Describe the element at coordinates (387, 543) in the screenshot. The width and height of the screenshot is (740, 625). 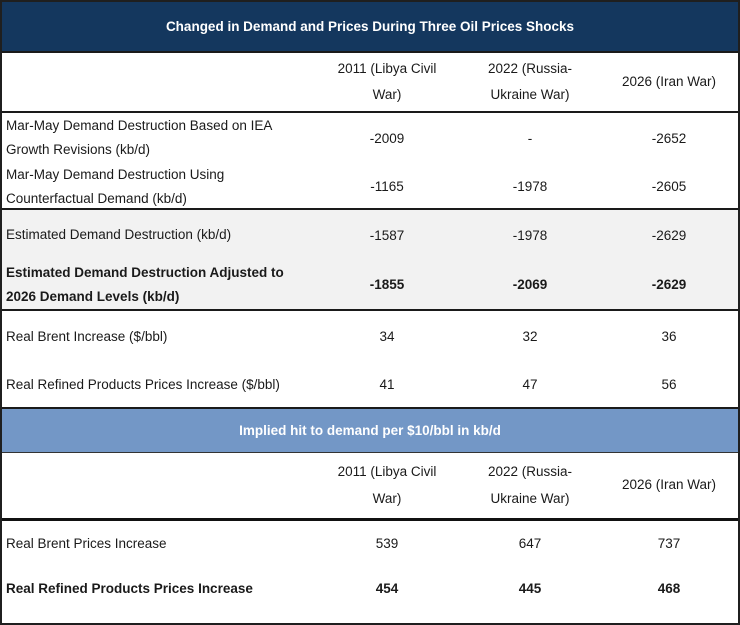
I see `value-cell: 539` at that location.